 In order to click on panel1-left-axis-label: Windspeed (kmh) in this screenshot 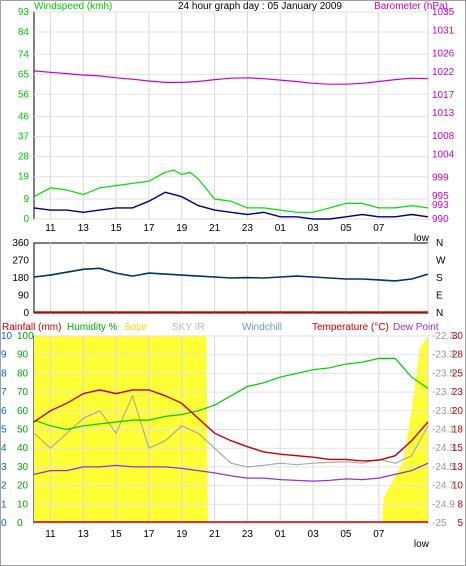, I will do `click(73, 6)`.